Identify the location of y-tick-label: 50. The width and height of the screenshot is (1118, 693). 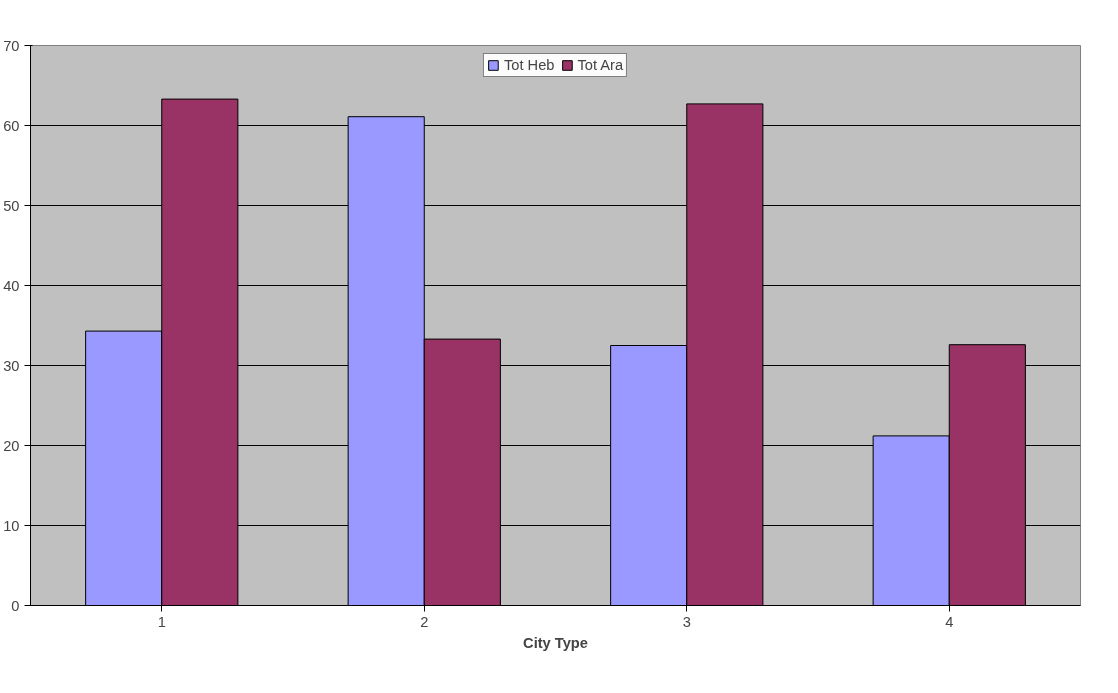
(11, 205).